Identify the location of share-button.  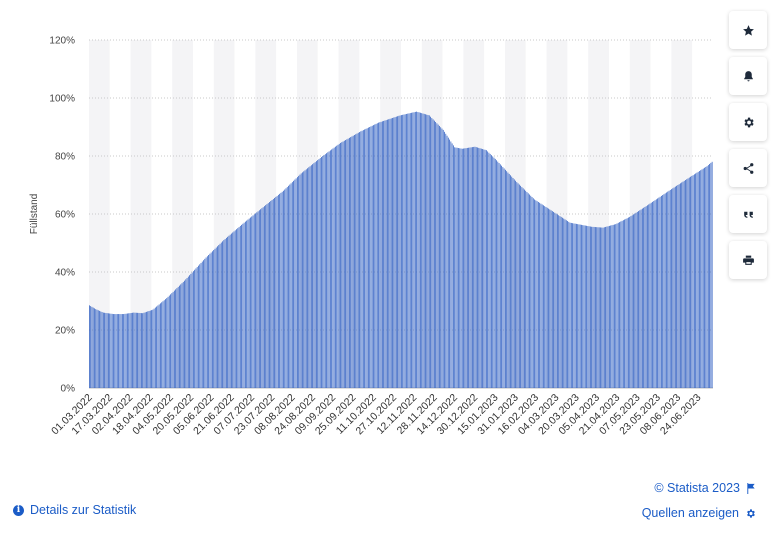
(748, 168).